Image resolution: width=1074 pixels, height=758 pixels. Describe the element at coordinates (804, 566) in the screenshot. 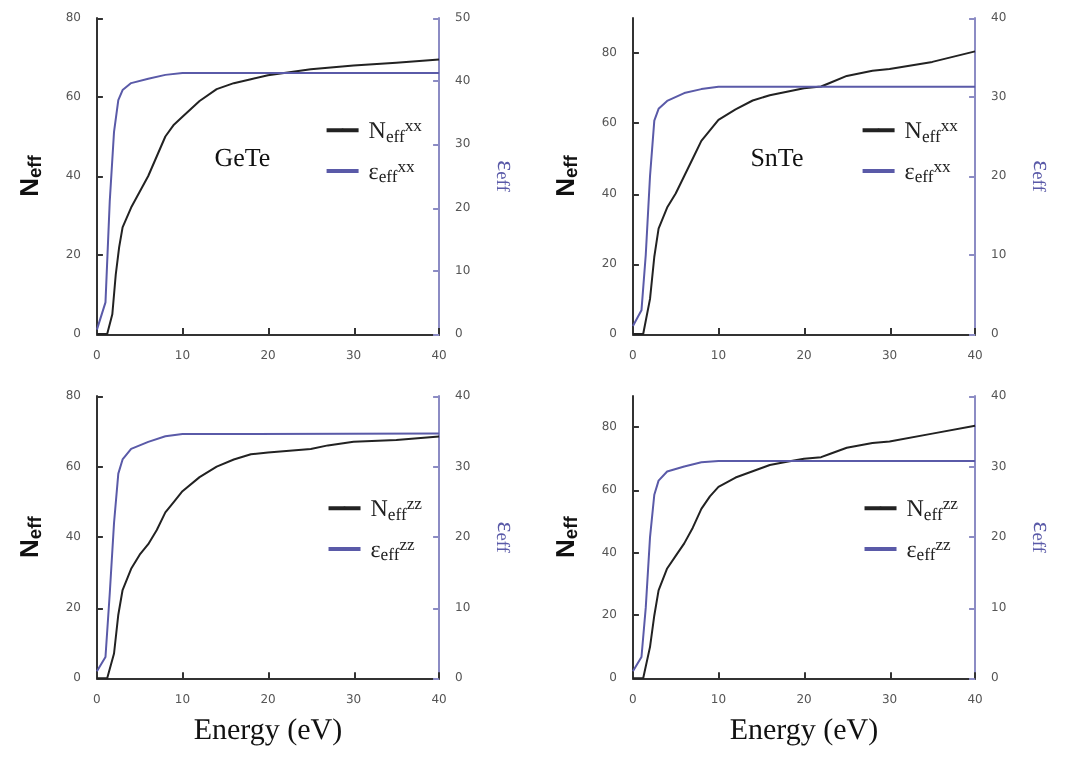

I see `line-series` at that location.